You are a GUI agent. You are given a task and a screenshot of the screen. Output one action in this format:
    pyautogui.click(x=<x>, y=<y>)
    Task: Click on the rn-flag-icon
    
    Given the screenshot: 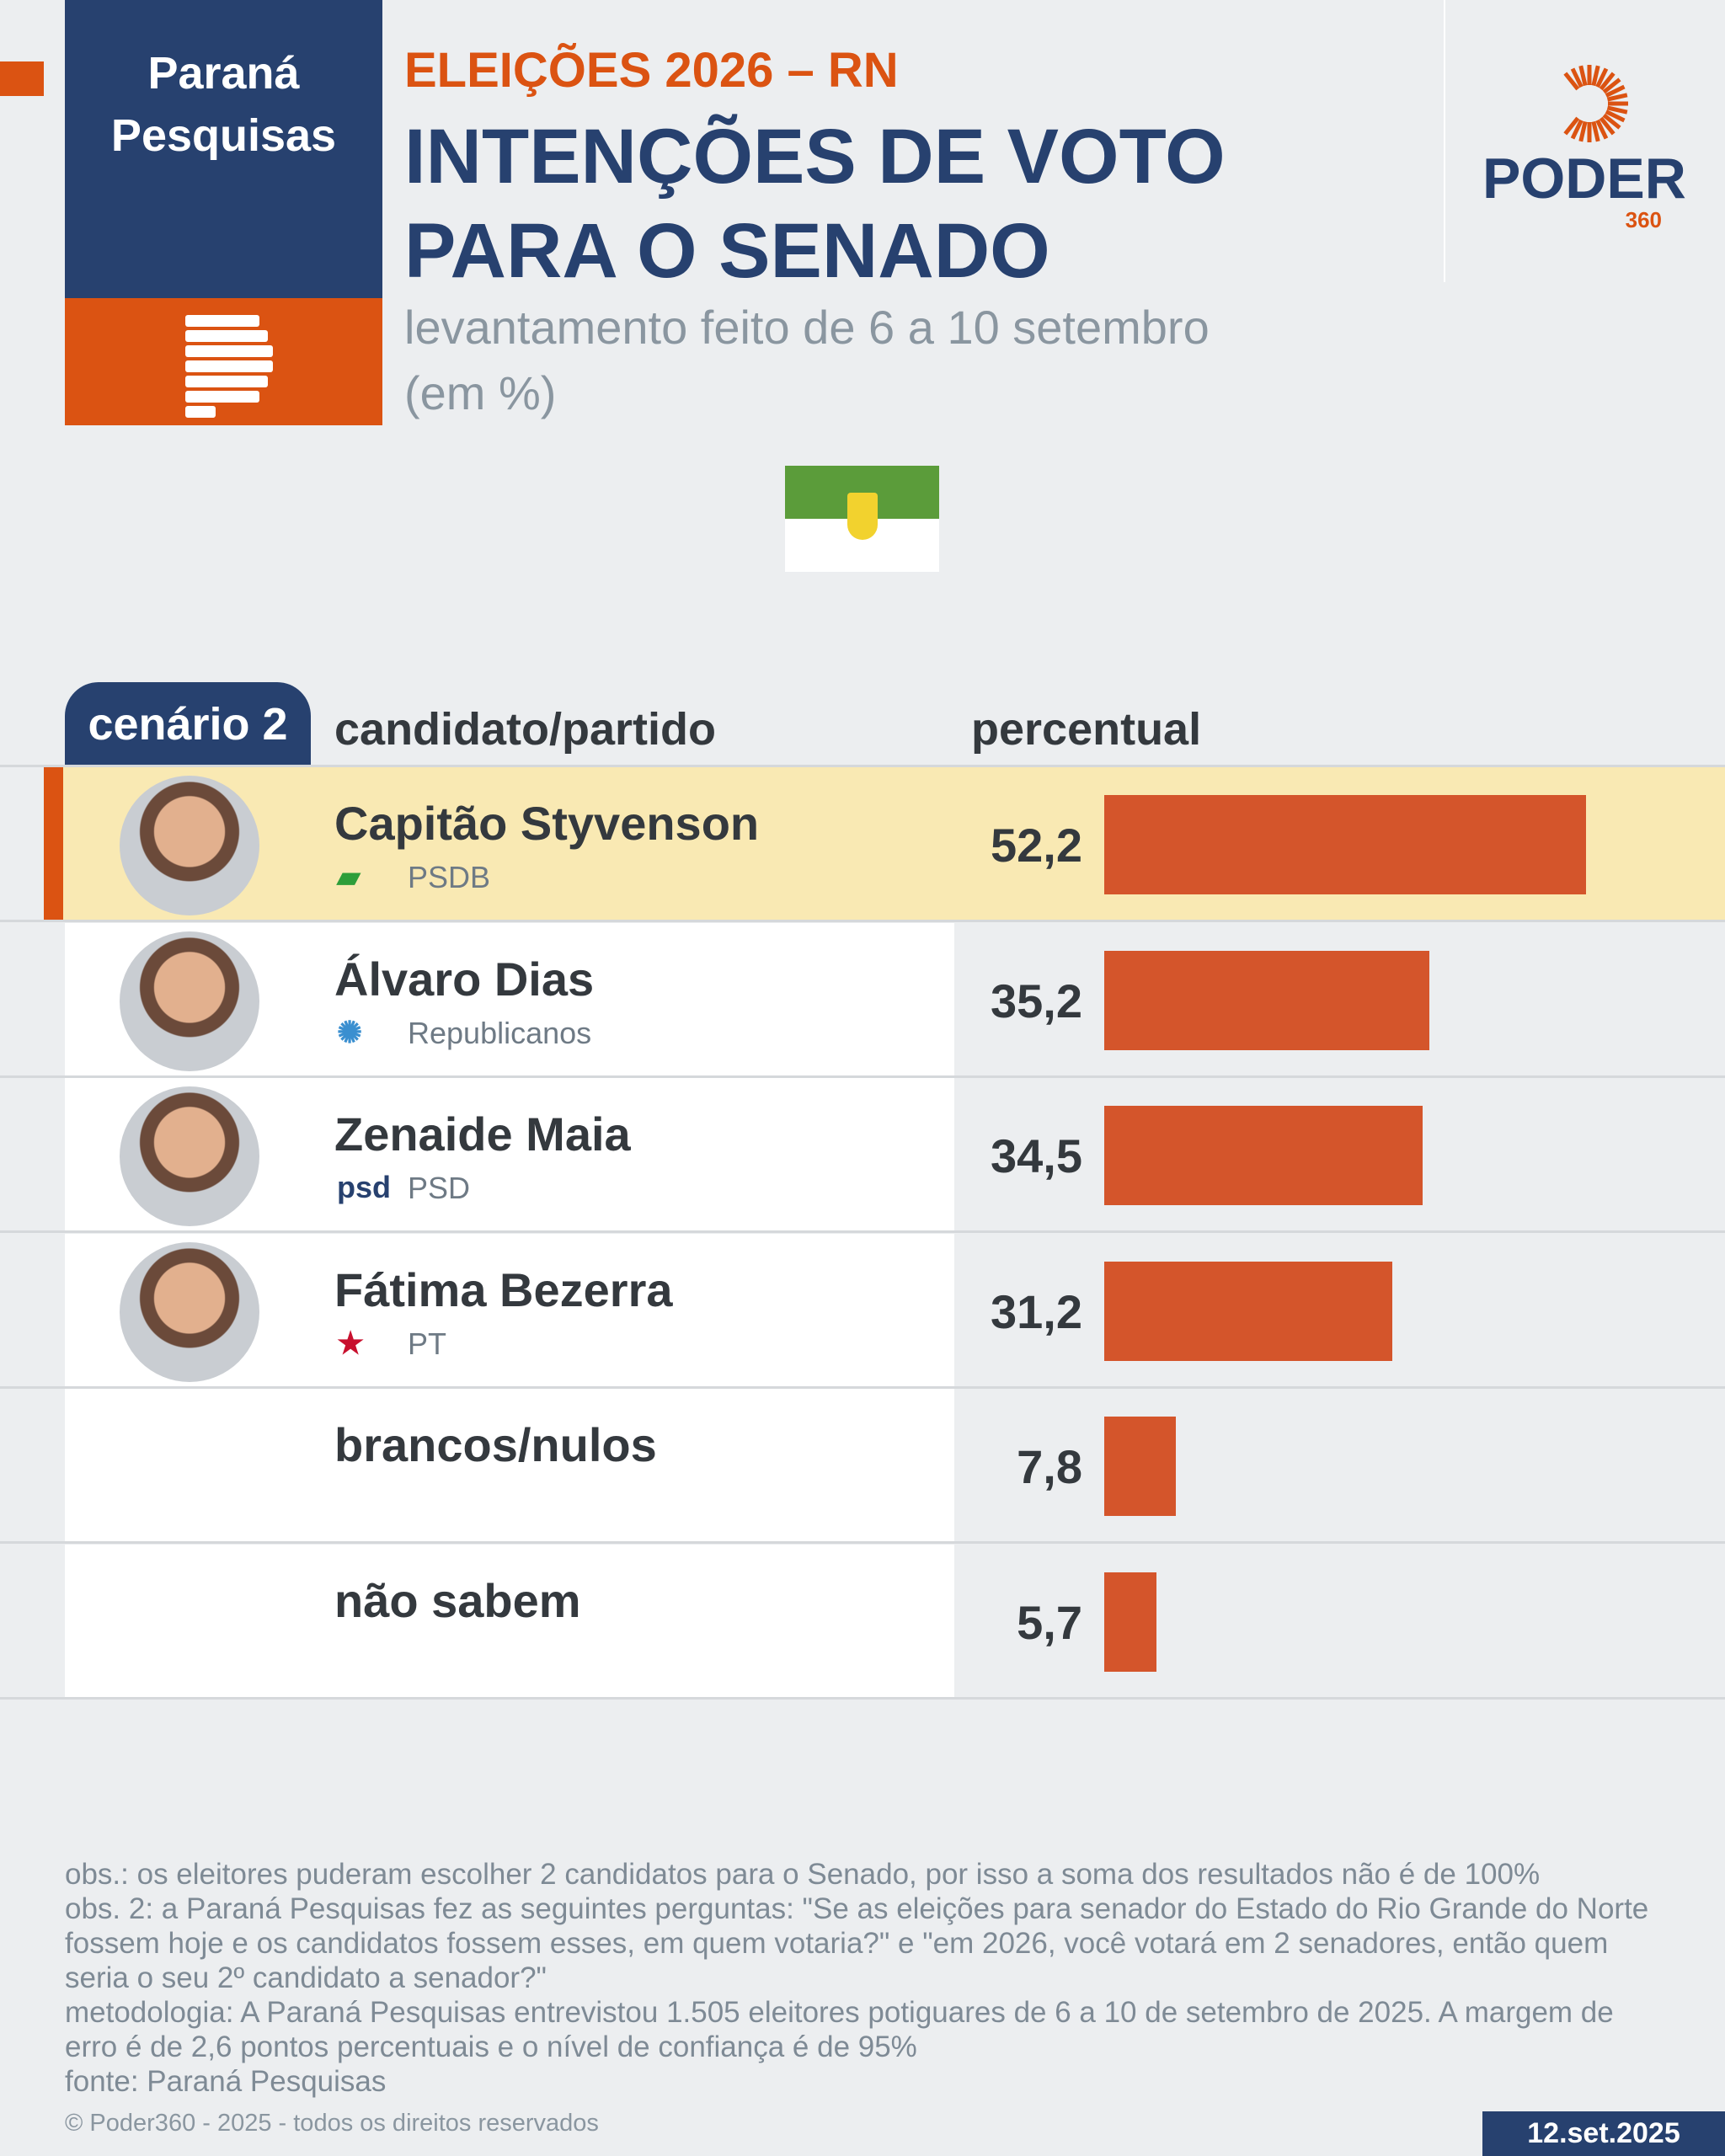 What is the action you would take?
    pyautogui.click(x=862, y=519)
    